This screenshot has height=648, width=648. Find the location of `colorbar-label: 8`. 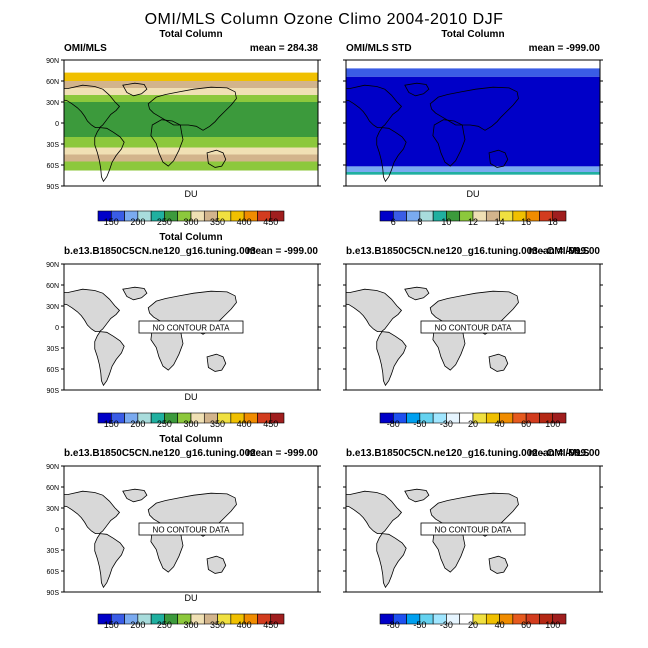

colorbar-label: 8 is located at coordinates (419, 222).